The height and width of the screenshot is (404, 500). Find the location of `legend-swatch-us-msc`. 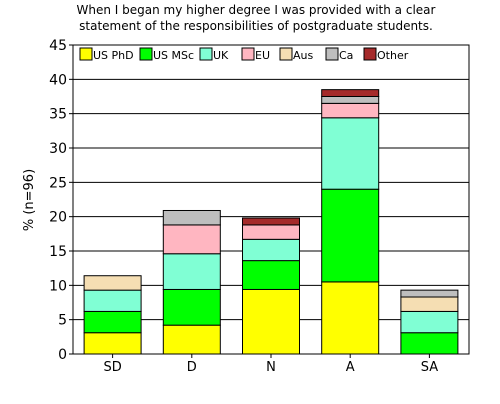

legend-swatch-us-msc is located at coordinates (146, 54).